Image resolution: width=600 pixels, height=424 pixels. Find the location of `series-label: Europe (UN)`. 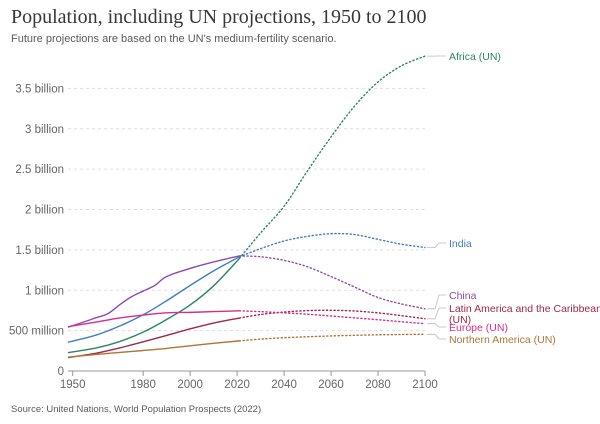

series-label: Europe (UN) is located at coordinates (478, 328).